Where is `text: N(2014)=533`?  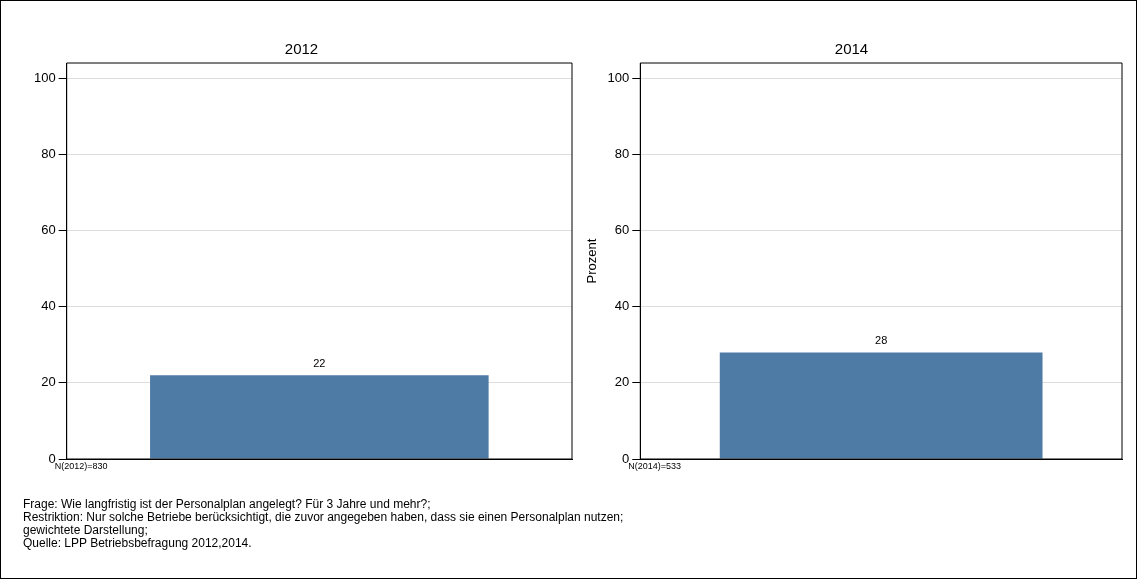 text: N(2014)=533 is located at coordinates (655, 465).